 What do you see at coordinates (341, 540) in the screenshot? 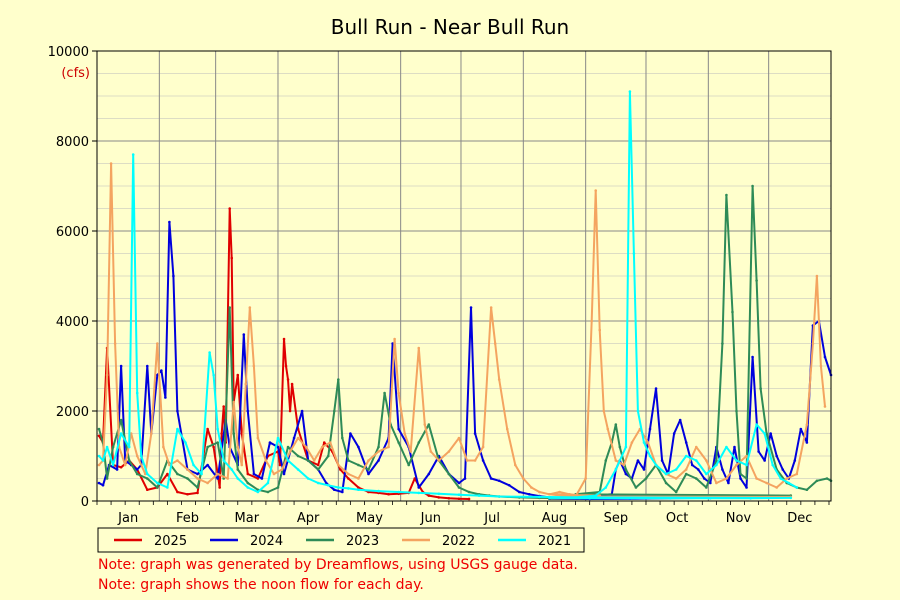
I see `legend: 2025 2024 2023 2022 2021` at bounding box center [341, 540].